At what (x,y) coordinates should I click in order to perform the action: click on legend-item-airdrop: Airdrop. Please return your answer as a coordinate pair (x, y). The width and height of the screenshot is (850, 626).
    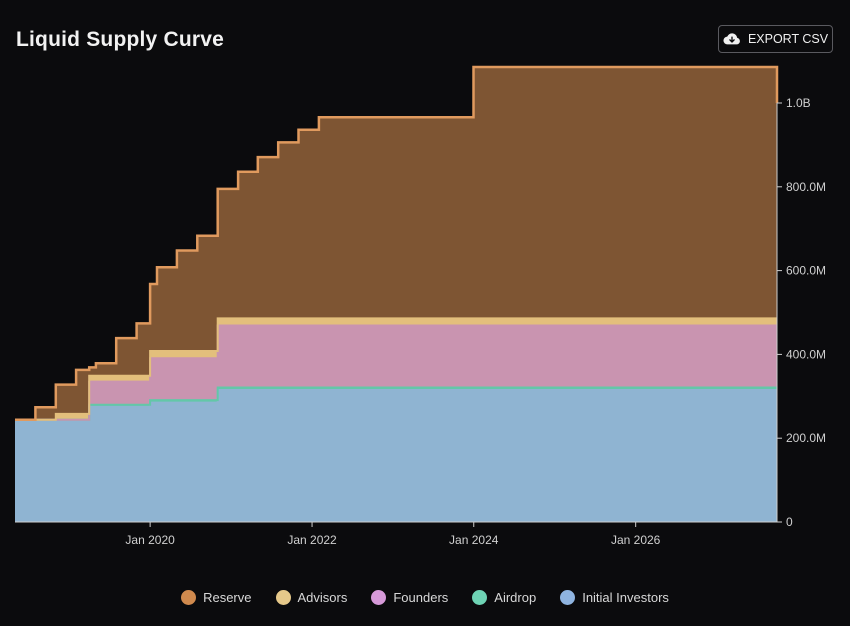
    Looking at the image, I should click on (504, 597).